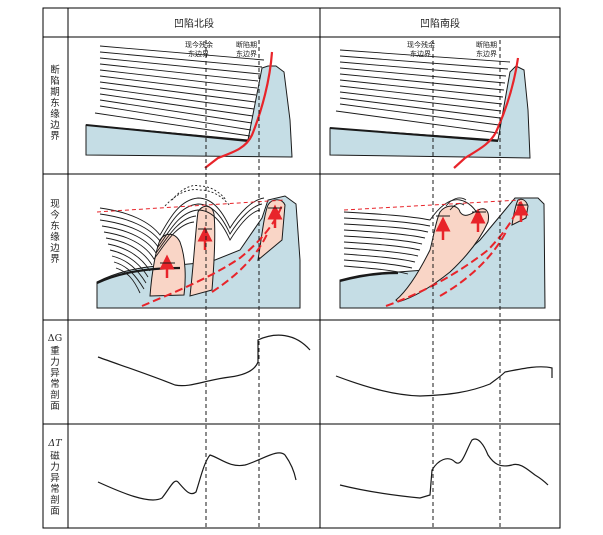  Describe the element at coordinates (55, 484) in the screenshot. I see `row-label-magnetic-profile: 磁力异常剖面` at that location.